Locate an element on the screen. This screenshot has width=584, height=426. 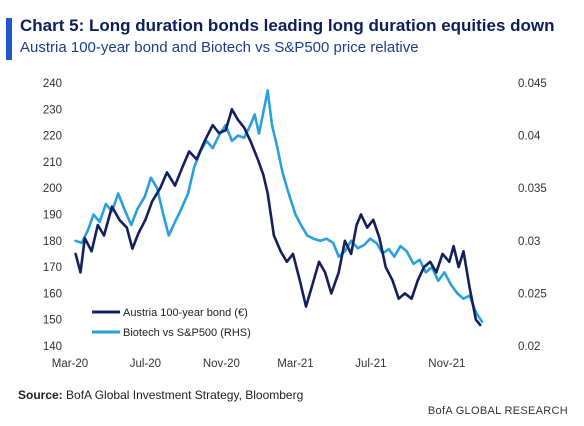
y-right-tick-label: 0.02 is located at coordinates (529, 347).